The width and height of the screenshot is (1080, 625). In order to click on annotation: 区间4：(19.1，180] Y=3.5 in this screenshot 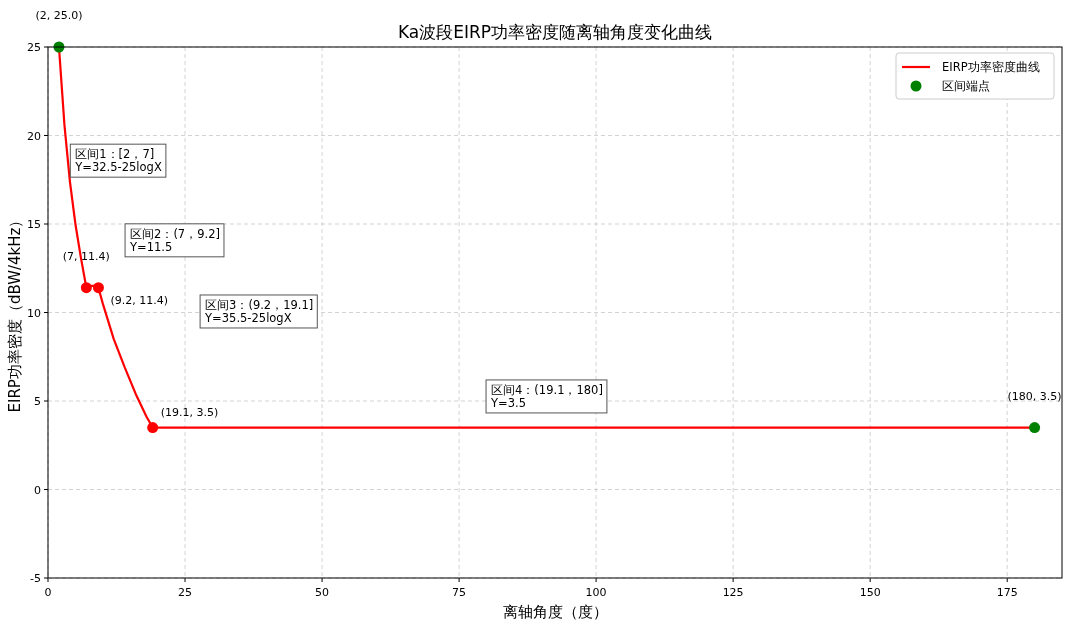, I will do `click(546, 396)`.